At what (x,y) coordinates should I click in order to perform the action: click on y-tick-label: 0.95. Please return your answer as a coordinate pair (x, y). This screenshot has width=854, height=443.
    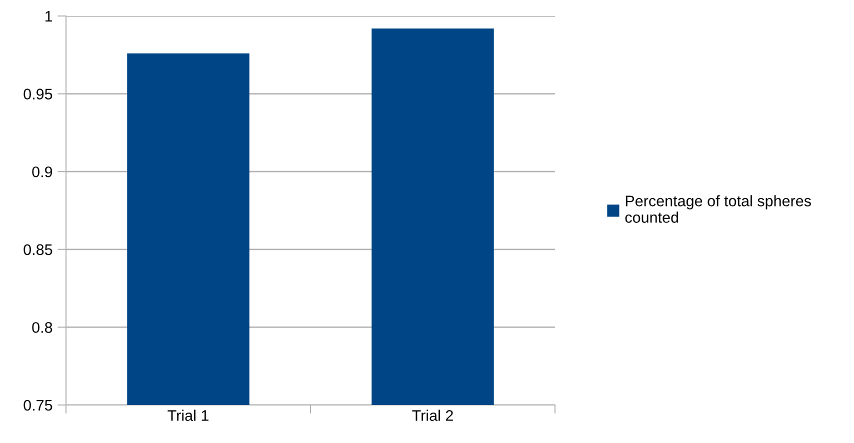
    Looking at the image, I should click on (38, 94).